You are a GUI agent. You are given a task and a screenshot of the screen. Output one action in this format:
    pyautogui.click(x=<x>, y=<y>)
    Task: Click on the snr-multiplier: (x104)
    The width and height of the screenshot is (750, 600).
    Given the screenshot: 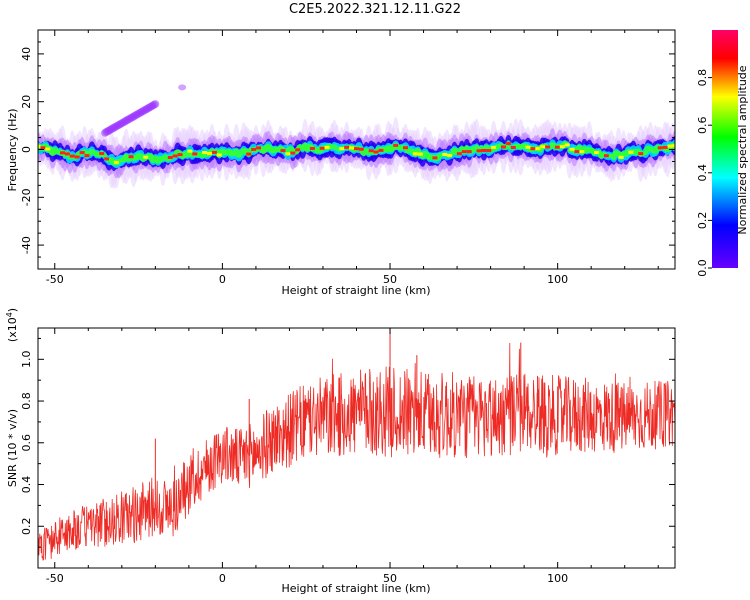 What is the action you would take?
    pyautogui.click(x=12, y=325)
    